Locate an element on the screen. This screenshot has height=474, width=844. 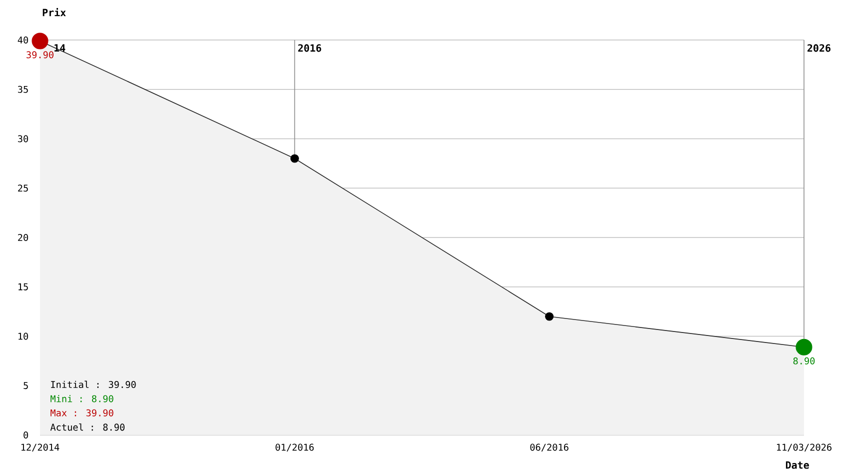
y-tick-label: 15 is located at coordinates (23, 286).